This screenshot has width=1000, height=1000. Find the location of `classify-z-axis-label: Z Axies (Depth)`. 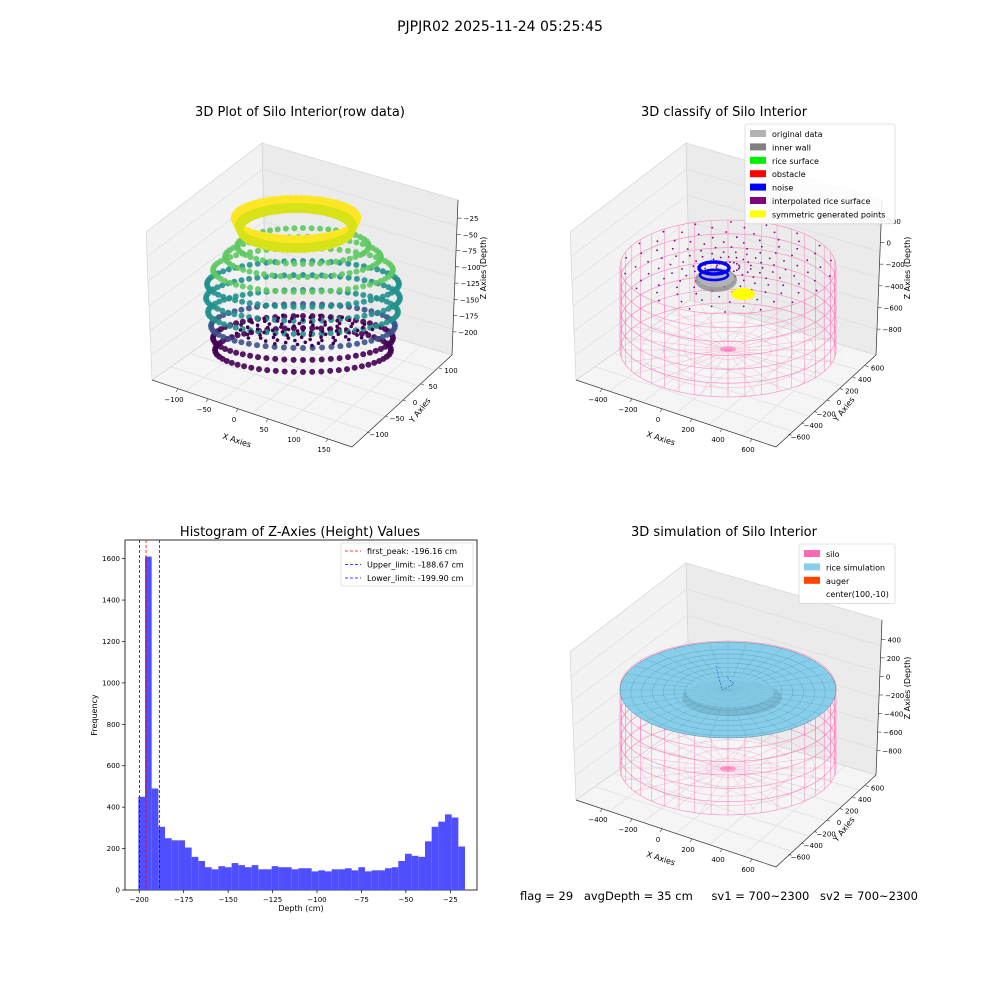

classify-z-axis-label: Z Axies (Depth) is located at coordinates (907, 268).